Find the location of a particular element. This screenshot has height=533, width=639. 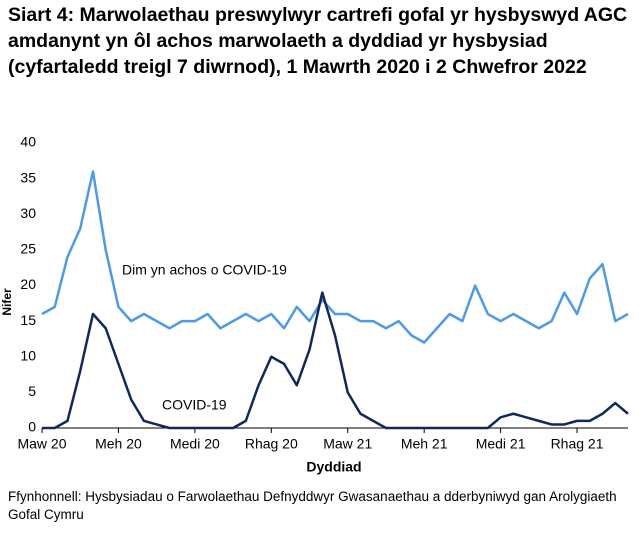

y-tick-label: 10 is located at coordinates (28, 355).